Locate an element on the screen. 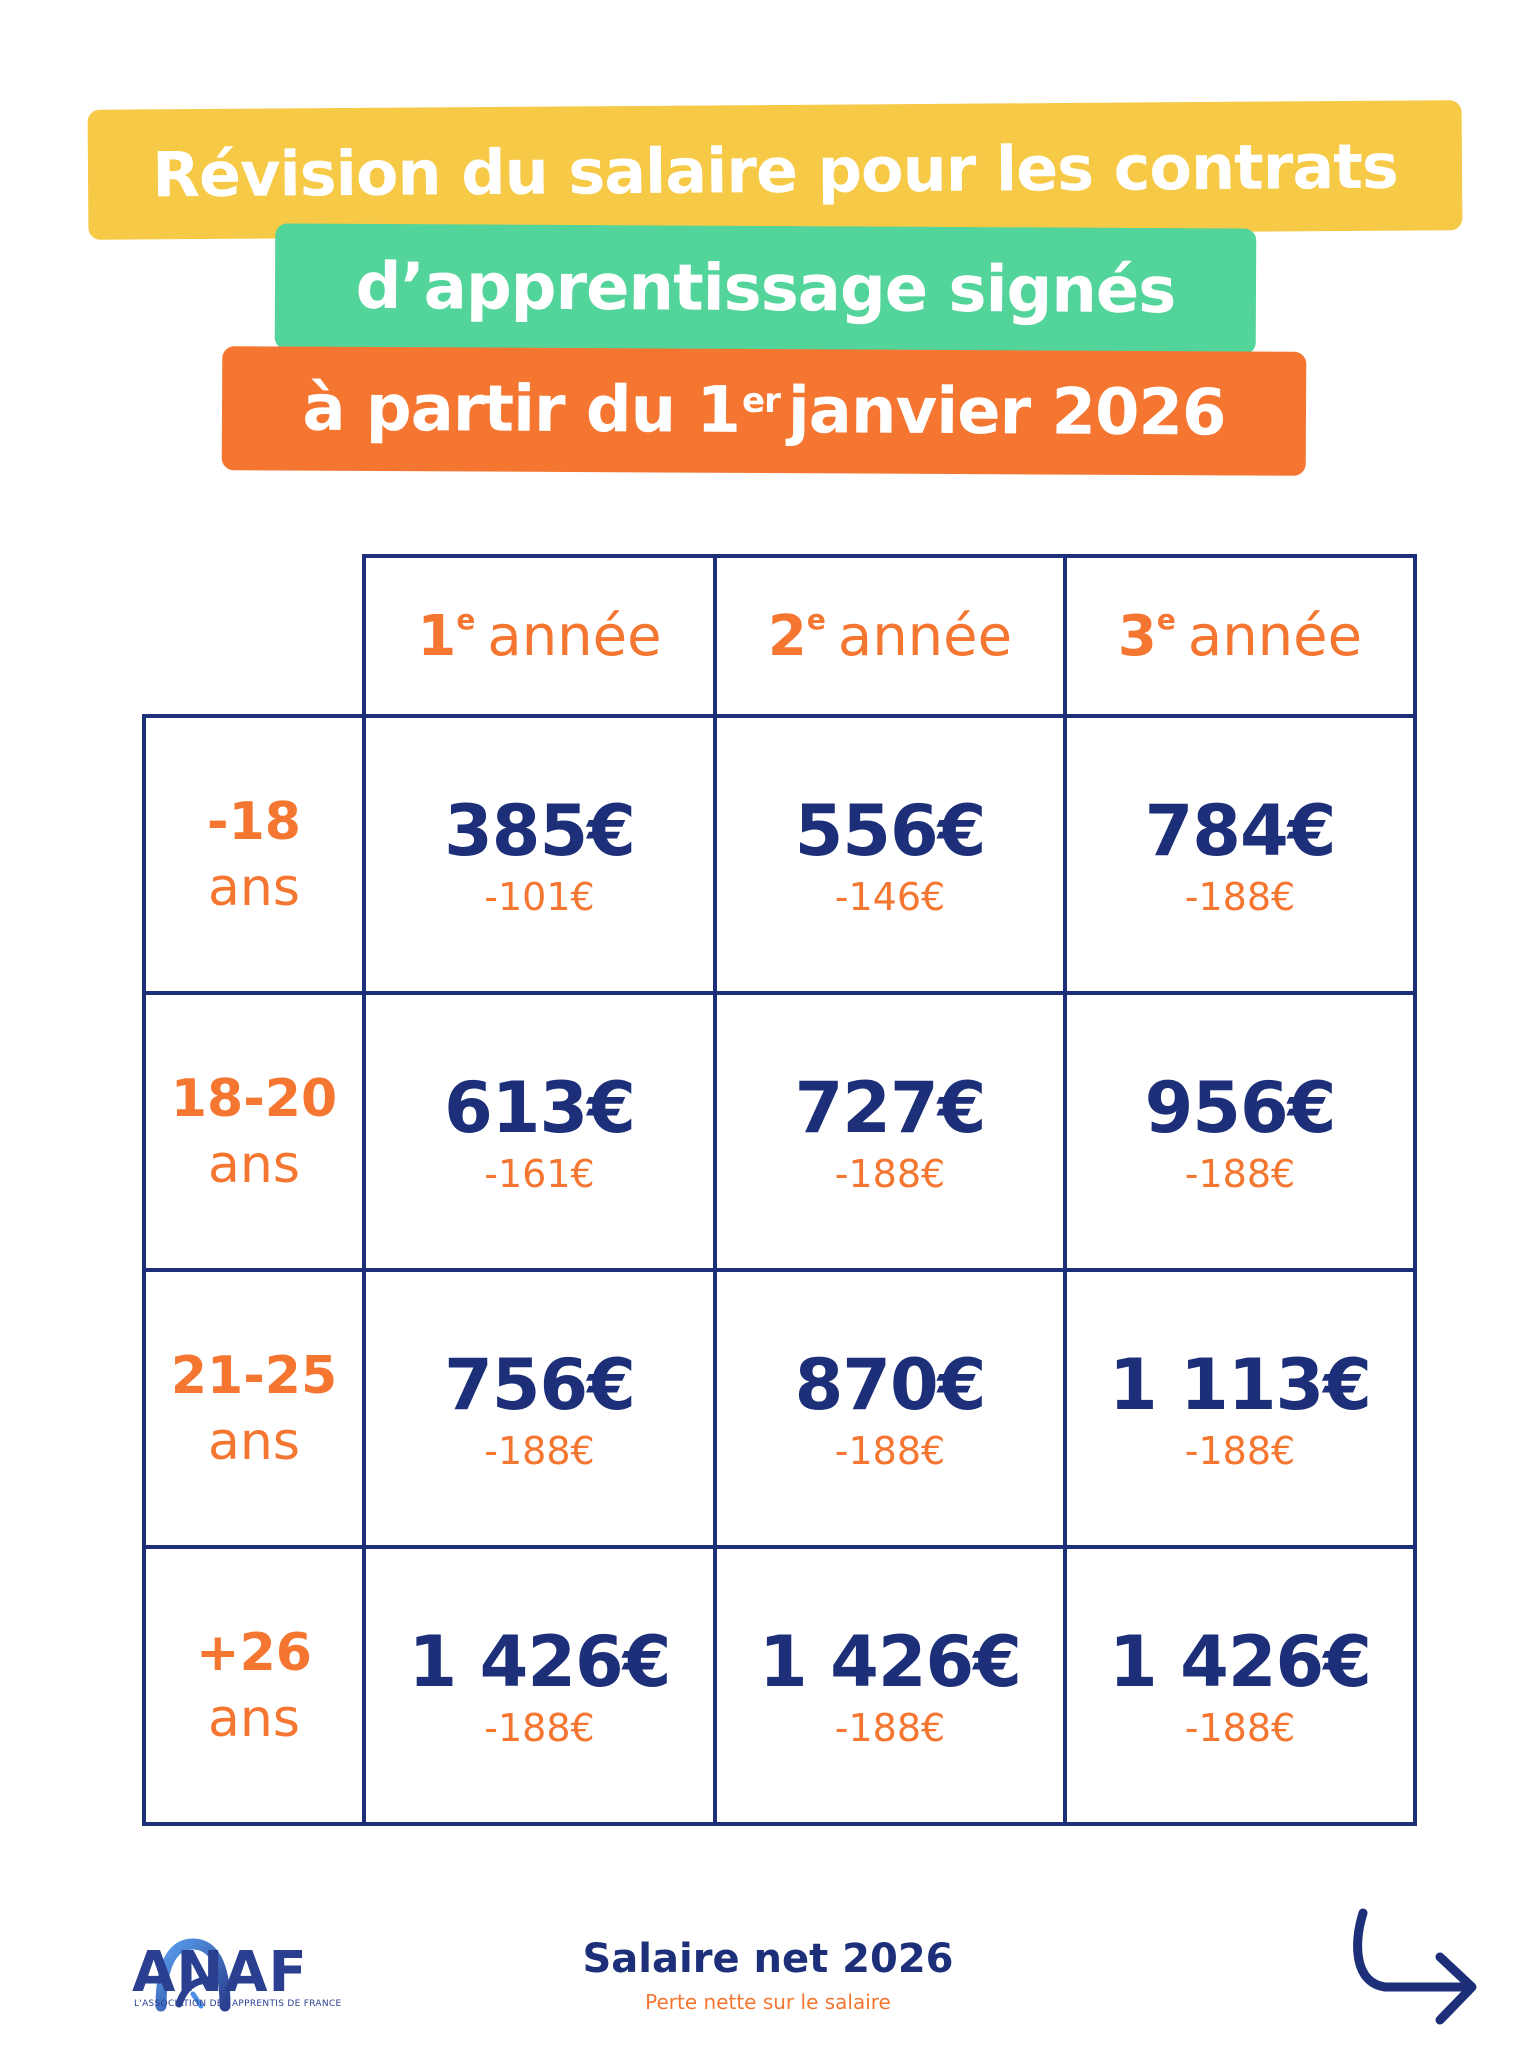 The image size is (1536, 2048). anaf-arch-icon is located at coordinates (193, 1975).